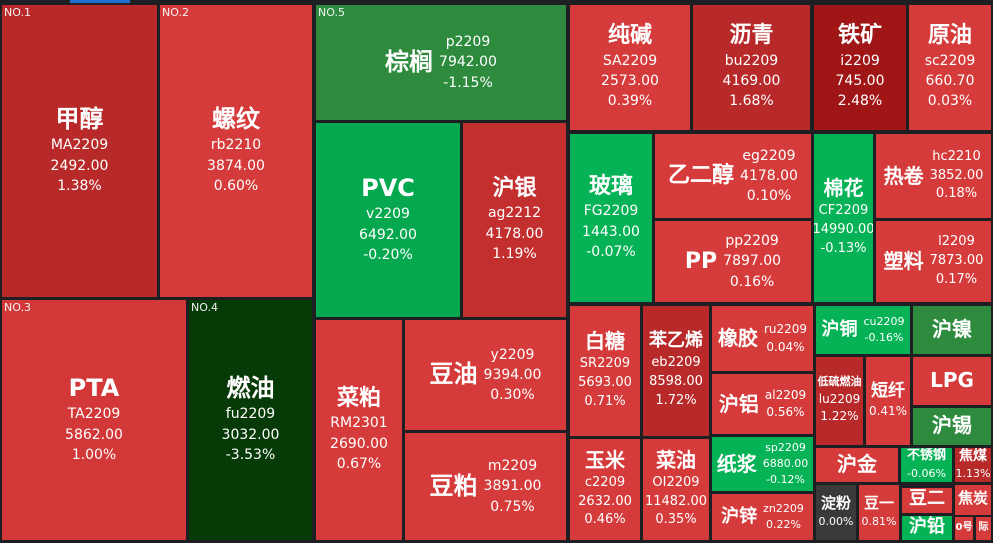 This screenshot has height=543, width=993. Describe the element at coordinates (359, 423) in the screenshot. I see `contract-code: RM2301` at that location.